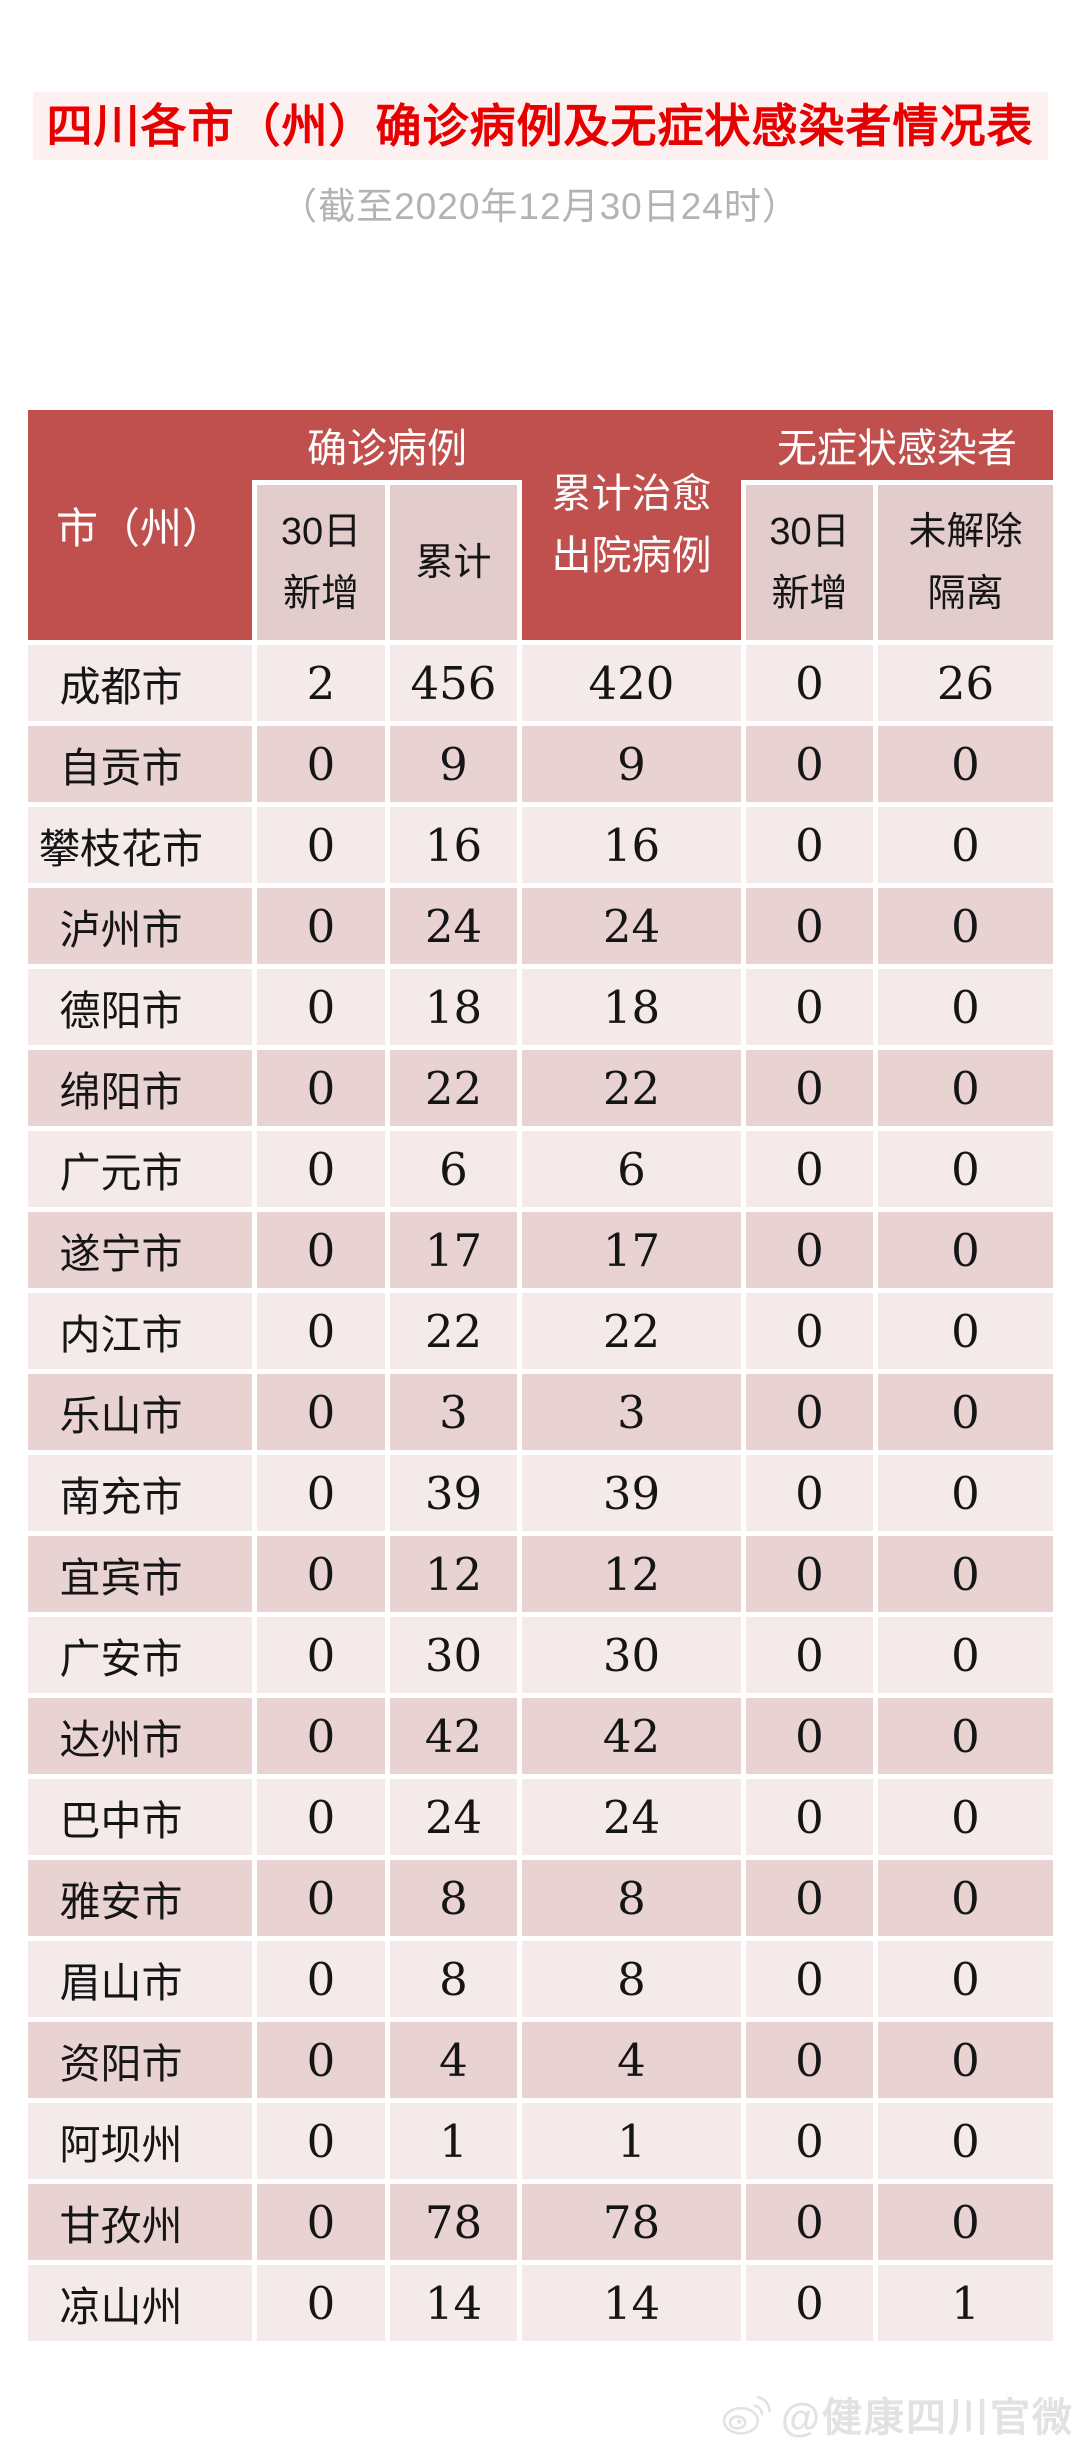  Describe the element at coordinates (140, 2141) in the screenshot. I see `region-cell: 阿坝州` at that location.